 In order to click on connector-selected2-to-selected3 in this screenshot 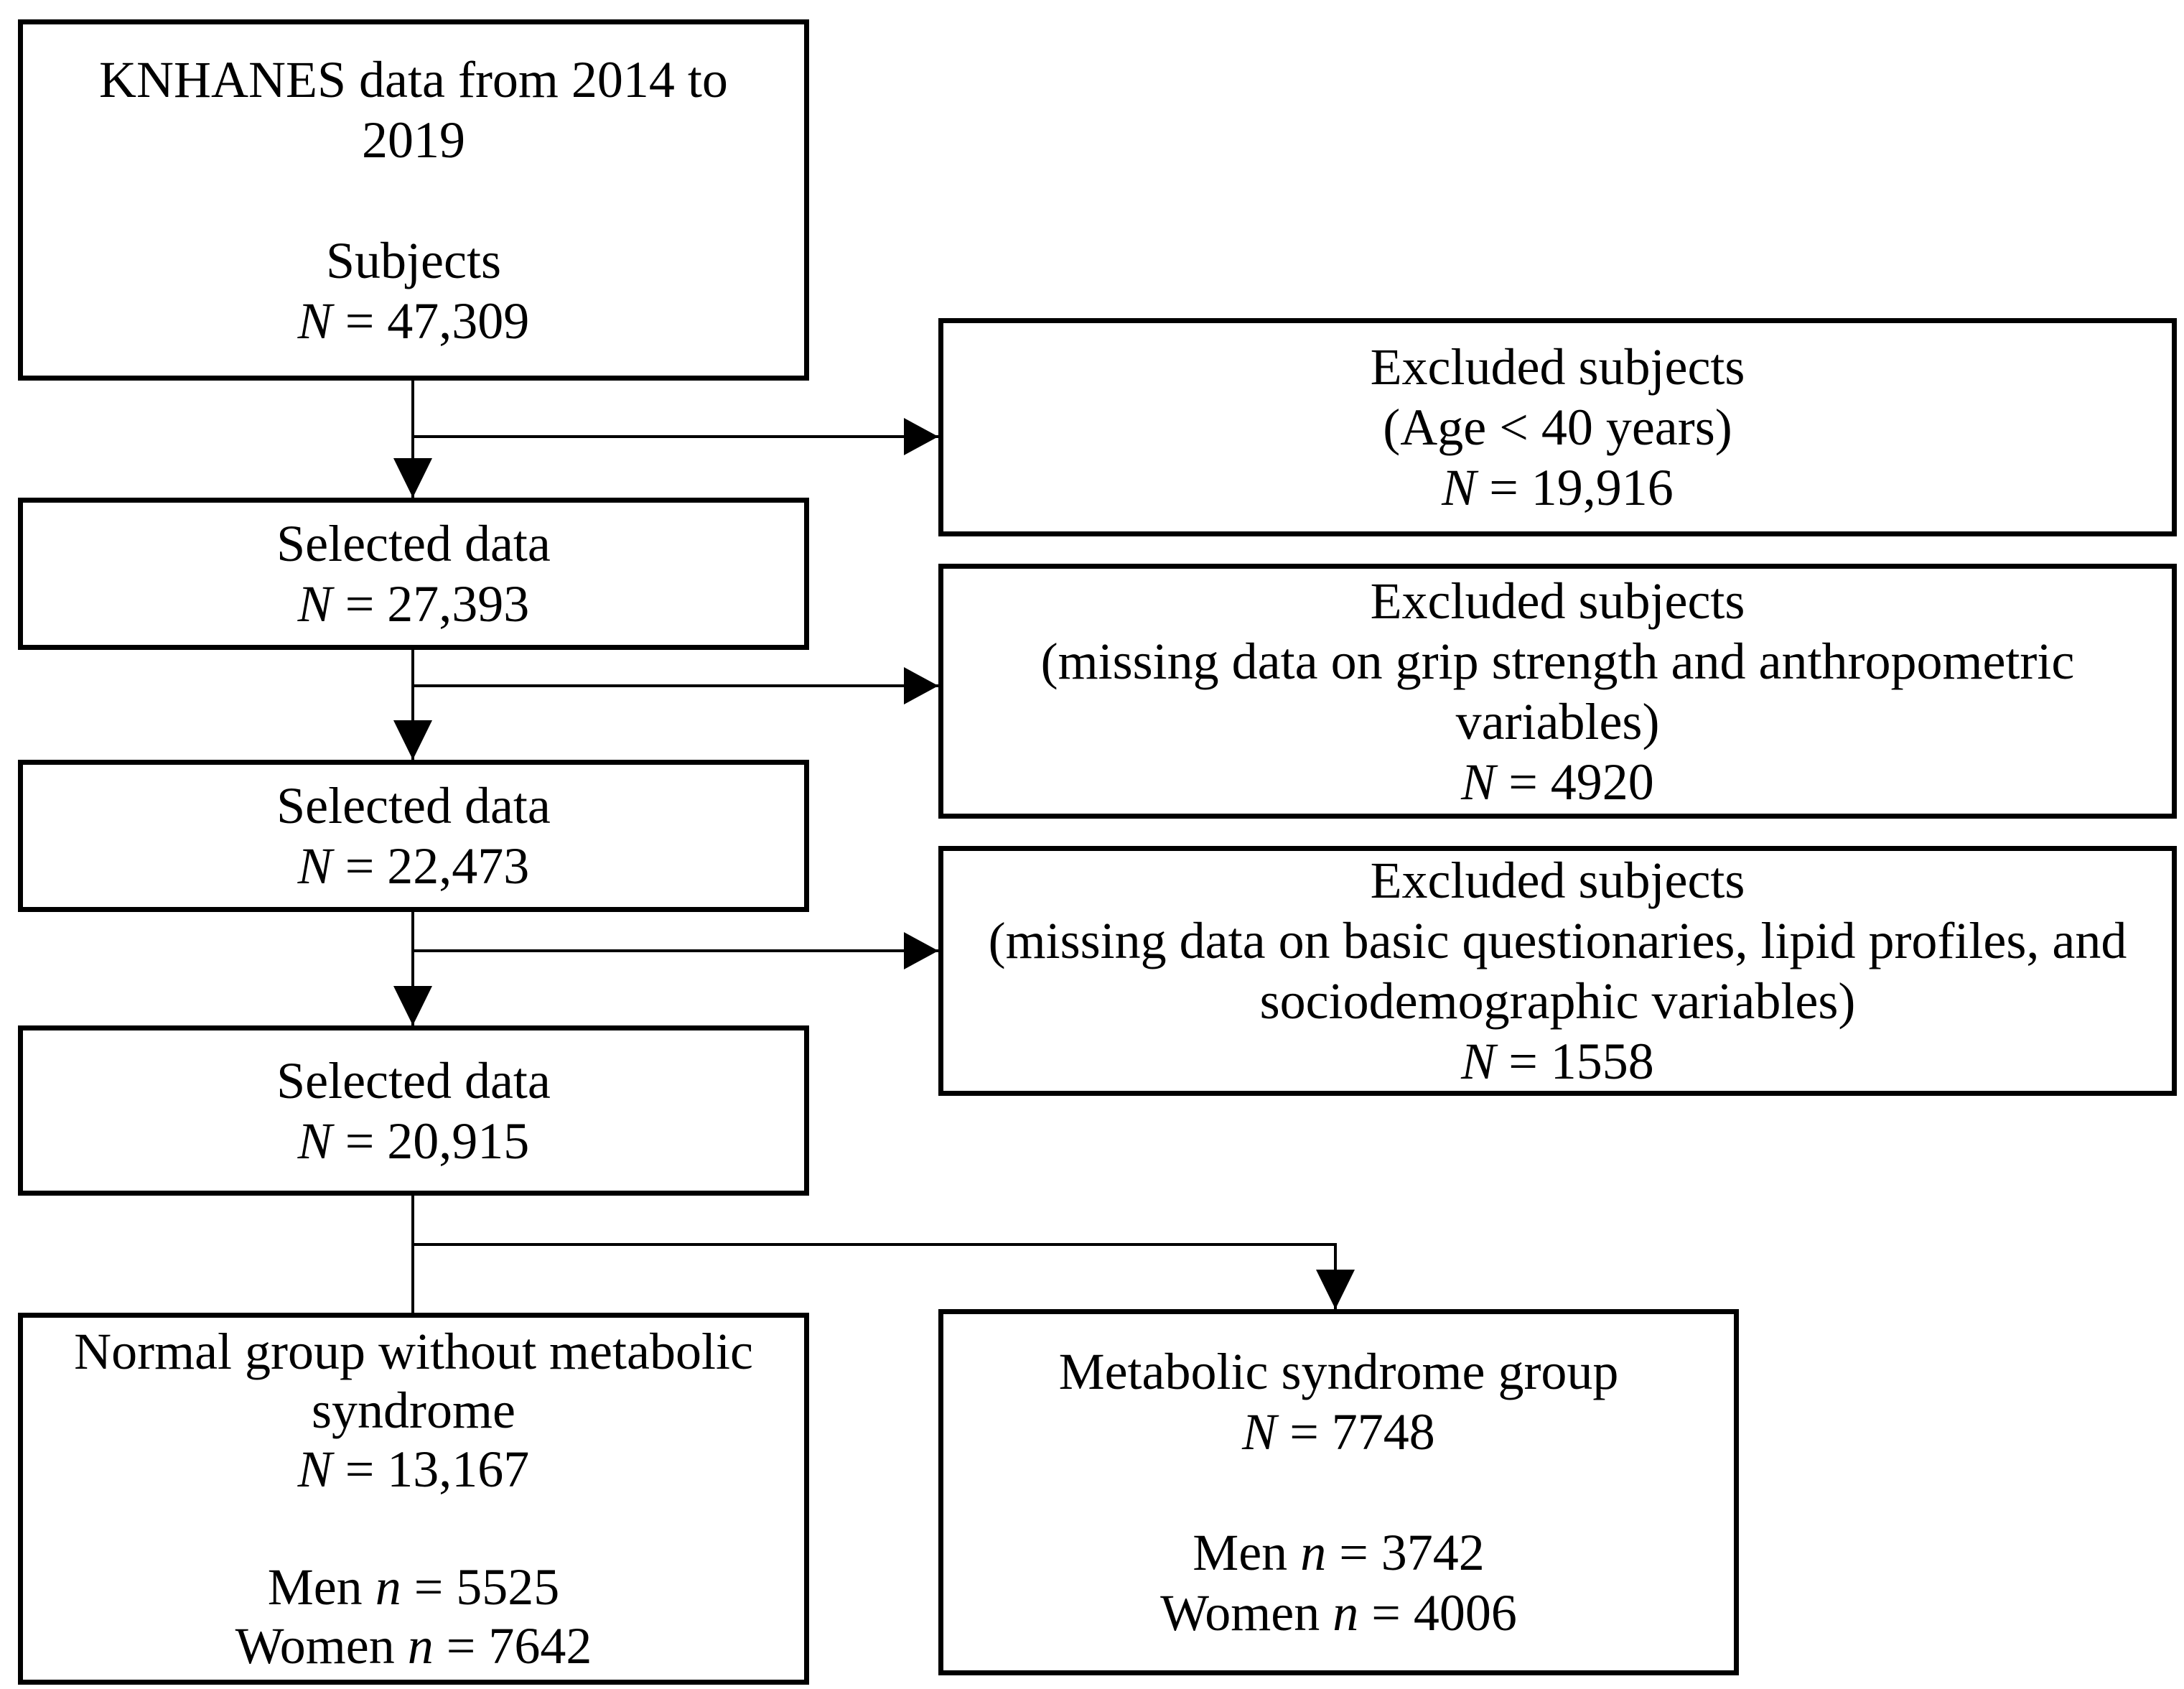, I will do `click(412, 968)`.